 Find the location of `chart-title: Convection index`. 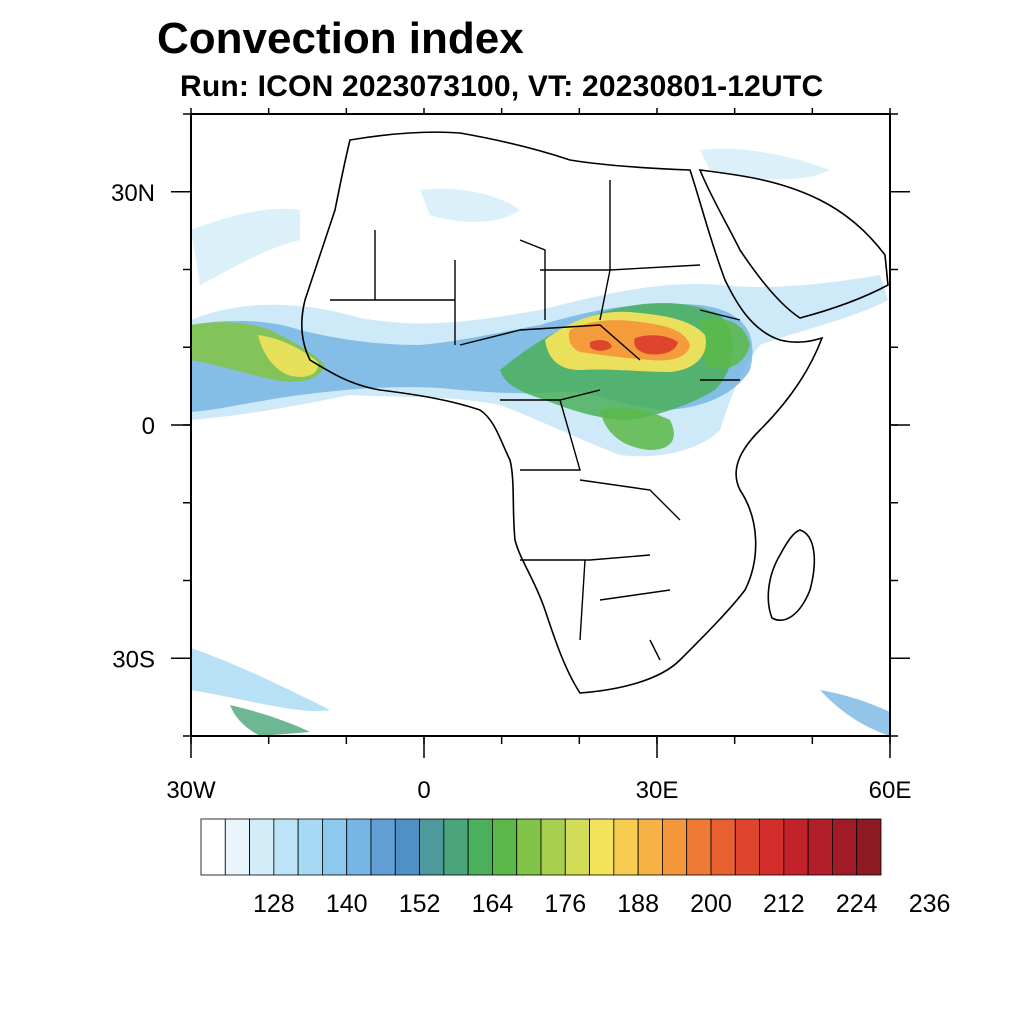

chart-title: Convection index is located at coordinates (340, 38).